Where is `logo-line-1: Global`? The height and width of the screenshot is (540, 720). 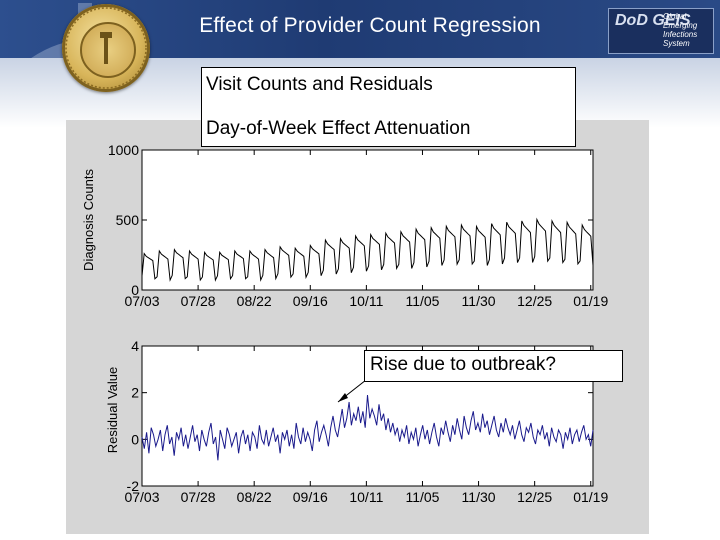 logo-line-1: Global is located at coordinates (675, 16).